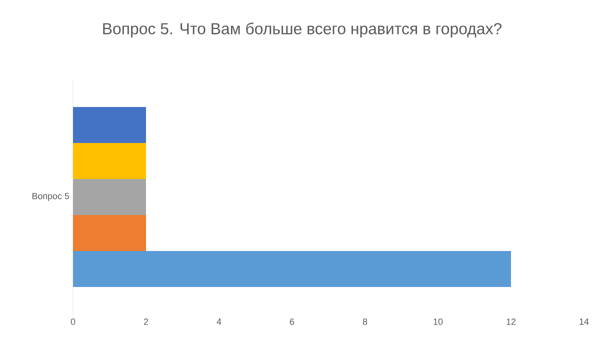  I want to click on x-tick-label: 2, so click(146, 321).